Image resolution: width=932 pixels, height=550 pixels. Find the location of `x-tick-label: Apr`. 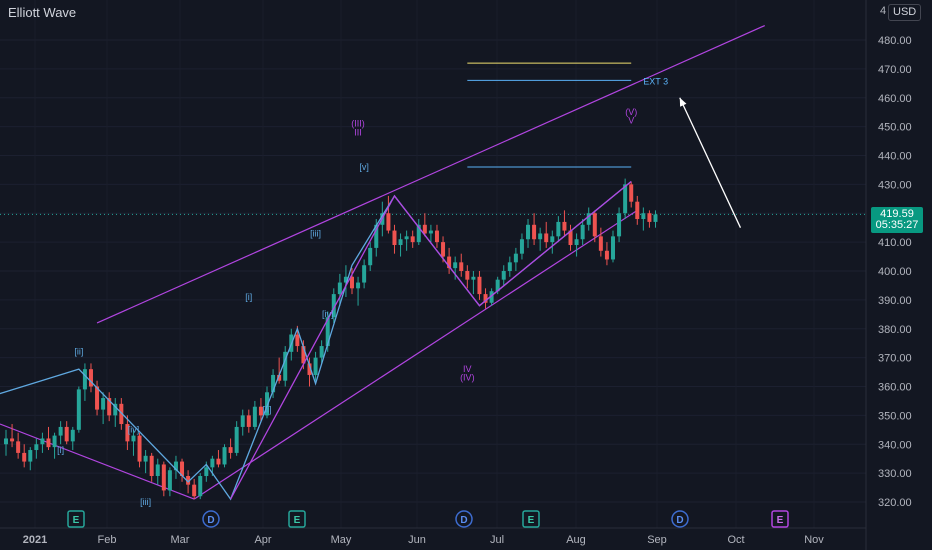

x-tick-label: Apr is located at coordinates (262, 540).